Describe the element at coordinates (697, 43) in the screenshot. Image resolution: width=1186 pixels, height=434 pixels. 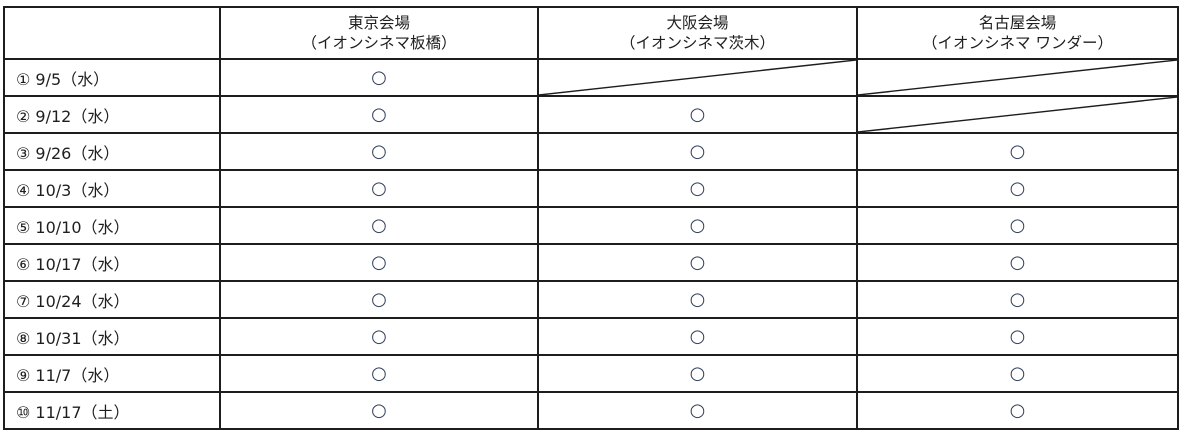
I see `venue-cinema: （イオンシネマ茨木）` at that location.